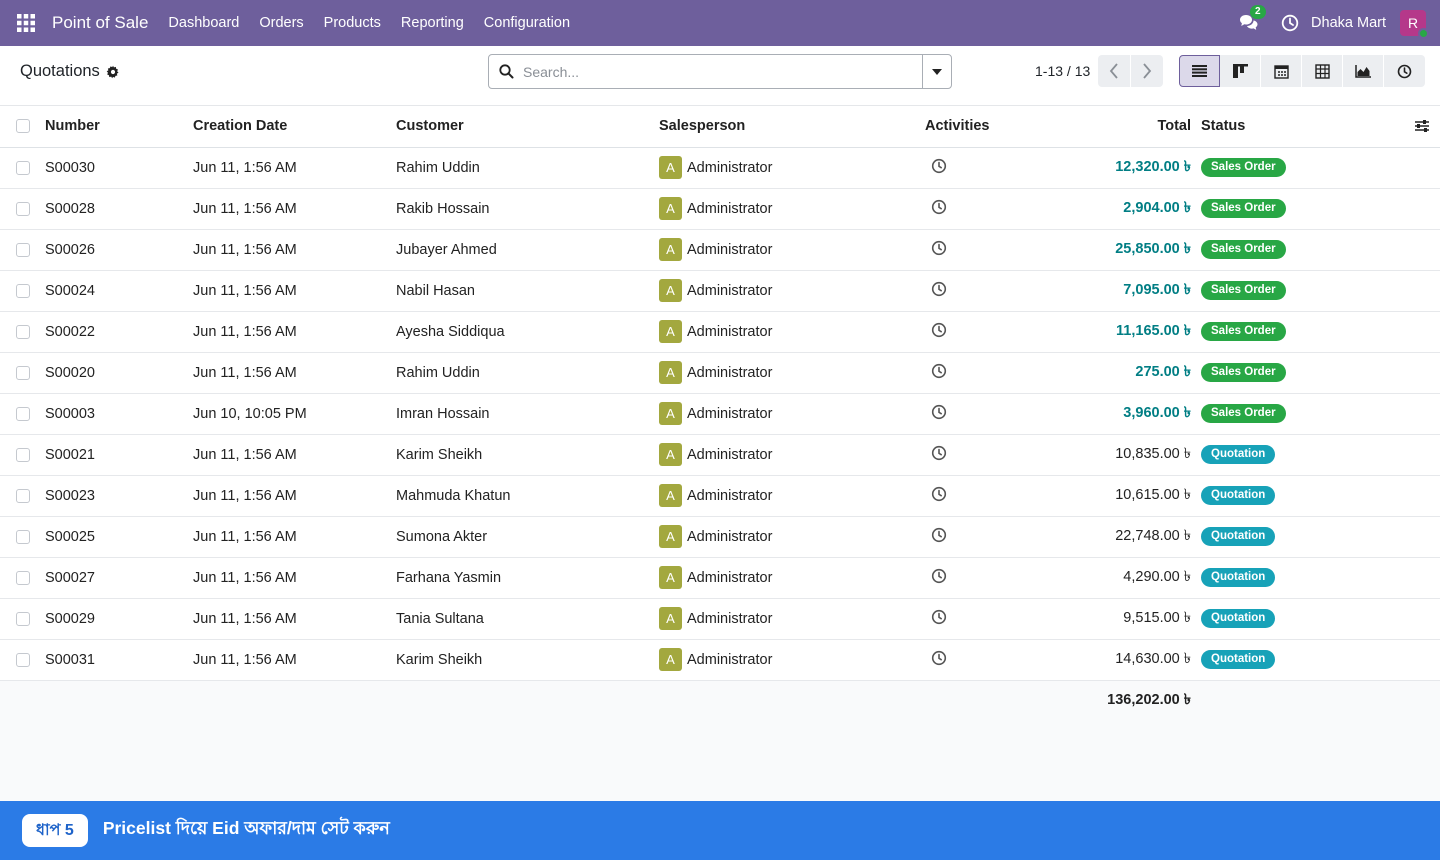 The height and width of the screenshot is (860, 1440). What do you see at coordinates (1063, 71) in the screenshot?
I see `pager-value: 1-13 / 13` at bounding box center [1063, 71].